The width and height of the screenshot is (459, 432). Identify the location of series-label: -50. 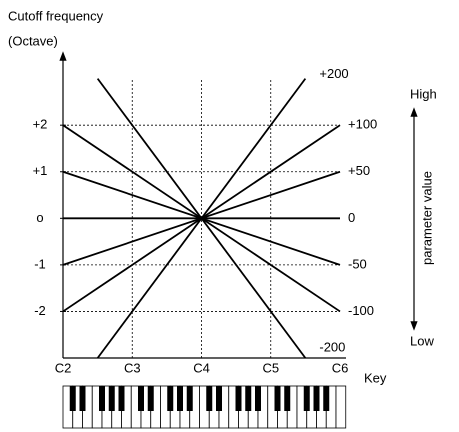
(357, 263).